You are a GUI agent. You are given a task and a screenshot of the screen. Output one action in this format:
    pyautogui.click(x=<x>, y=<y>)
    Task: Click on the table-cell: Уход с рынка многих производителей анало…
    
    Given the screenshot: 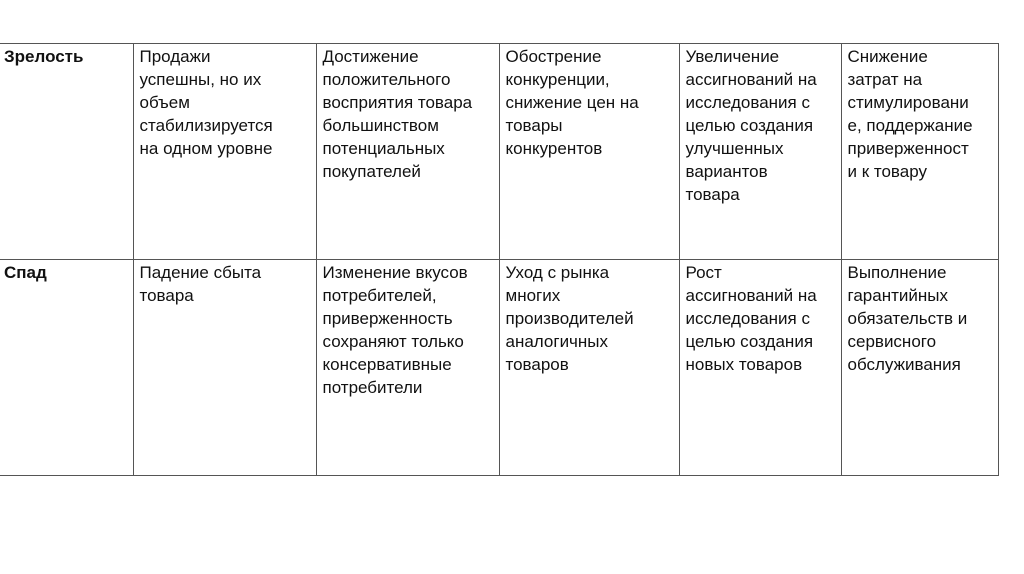 What is the action you would take?
    pyautogui.click(x=589, y=367)
    